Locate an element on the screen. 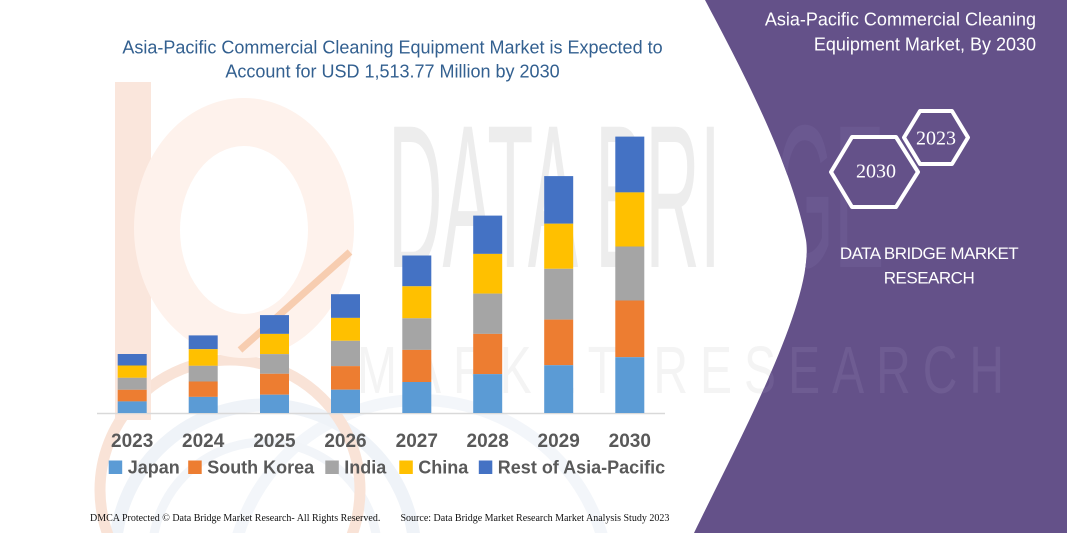  svg-text: China is located at coordinates (443, 468).